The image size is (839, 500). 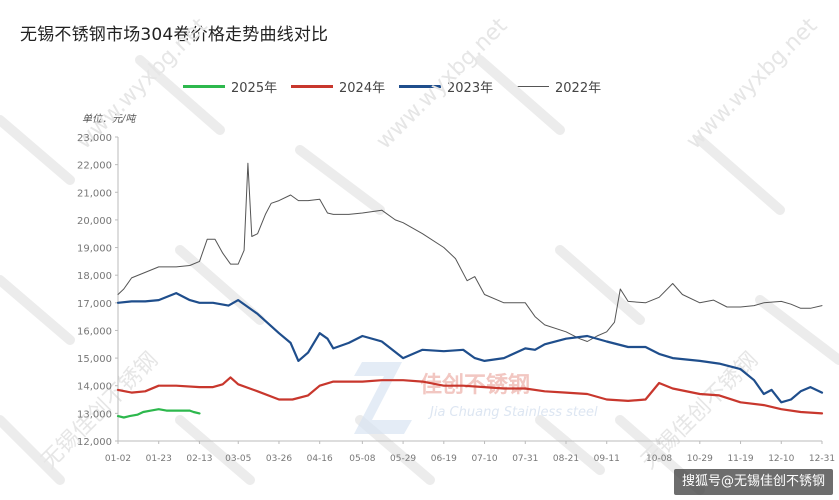 What do you see at coordinates (279, 459) in the screenshot?
I see `x-tick-label-4: 03-26` at bounding box center [279, 459].